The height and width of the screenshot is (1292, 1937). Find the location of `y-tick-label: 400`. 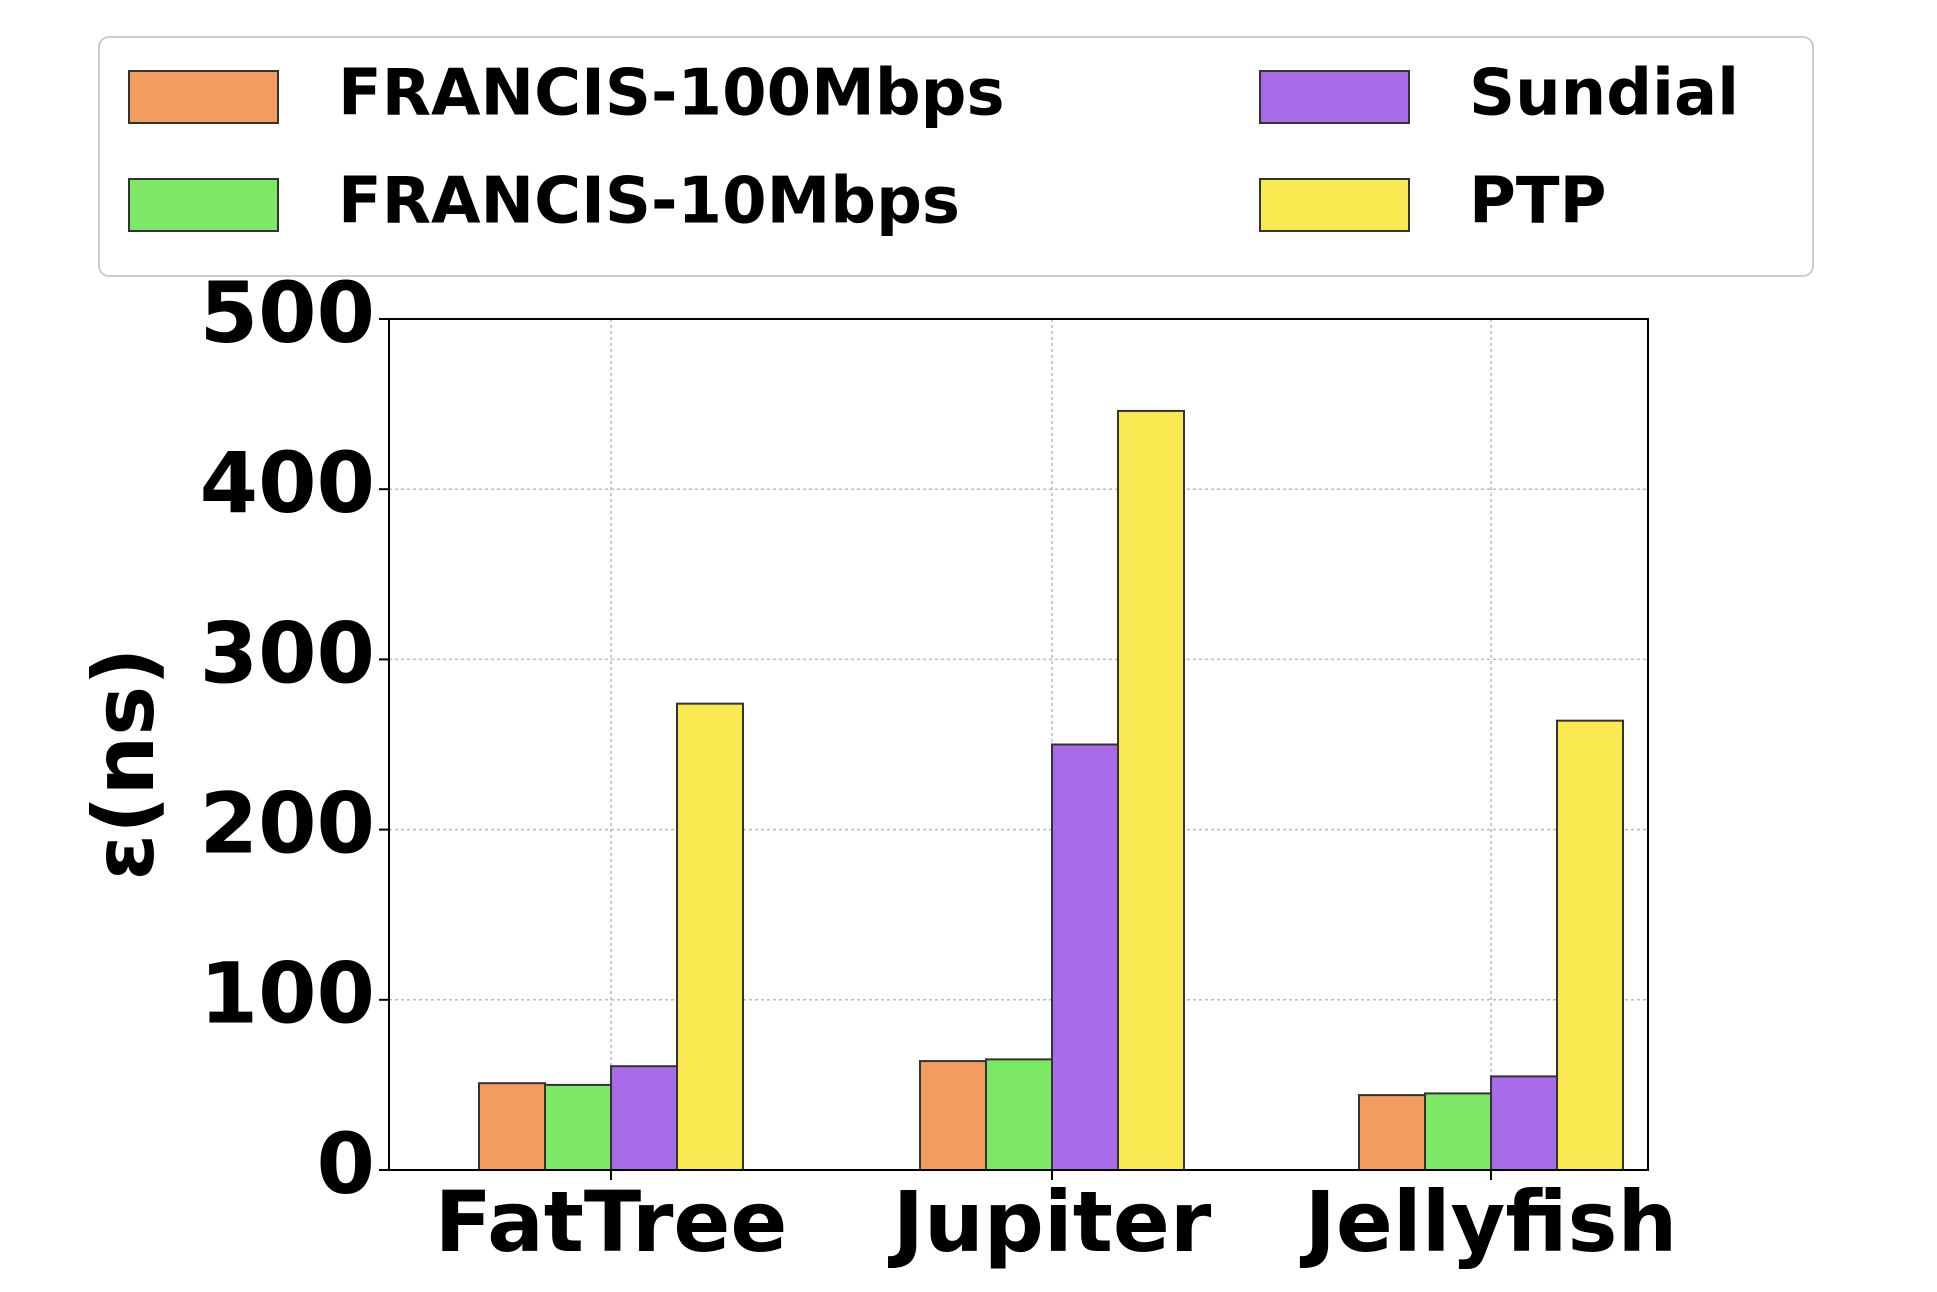

y-tick-label: 400 is located at coordinates (287, 483).